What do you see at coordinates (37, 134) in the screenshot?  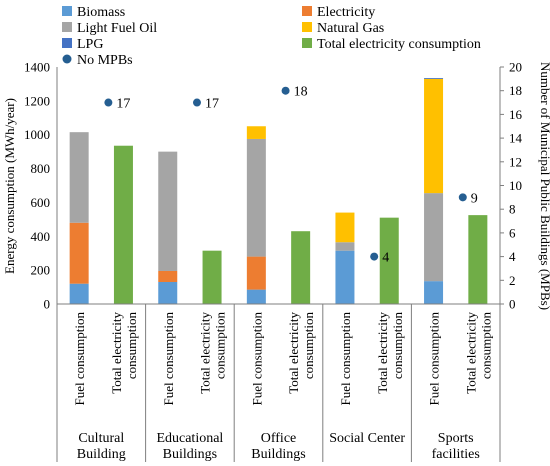 I see `y-tick-label: 1000` at bounding box center [37, 134].